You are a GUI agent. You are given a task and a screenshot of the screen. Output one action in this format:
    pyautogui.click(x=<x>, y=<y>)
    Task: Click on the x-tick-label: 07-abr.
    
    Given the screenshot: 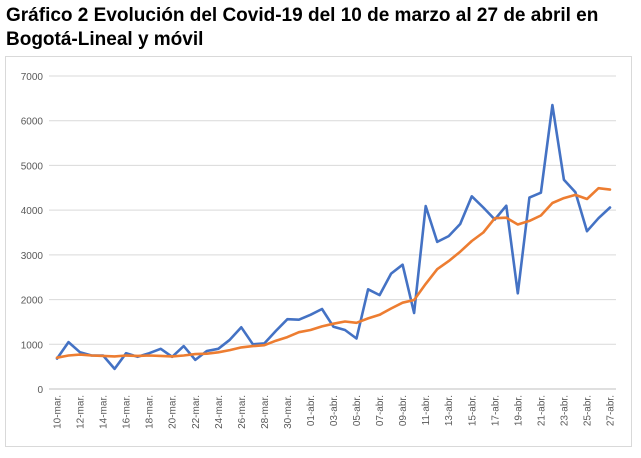 What is the action you would take?
    pyautogui.click(x=380, y=410)
    